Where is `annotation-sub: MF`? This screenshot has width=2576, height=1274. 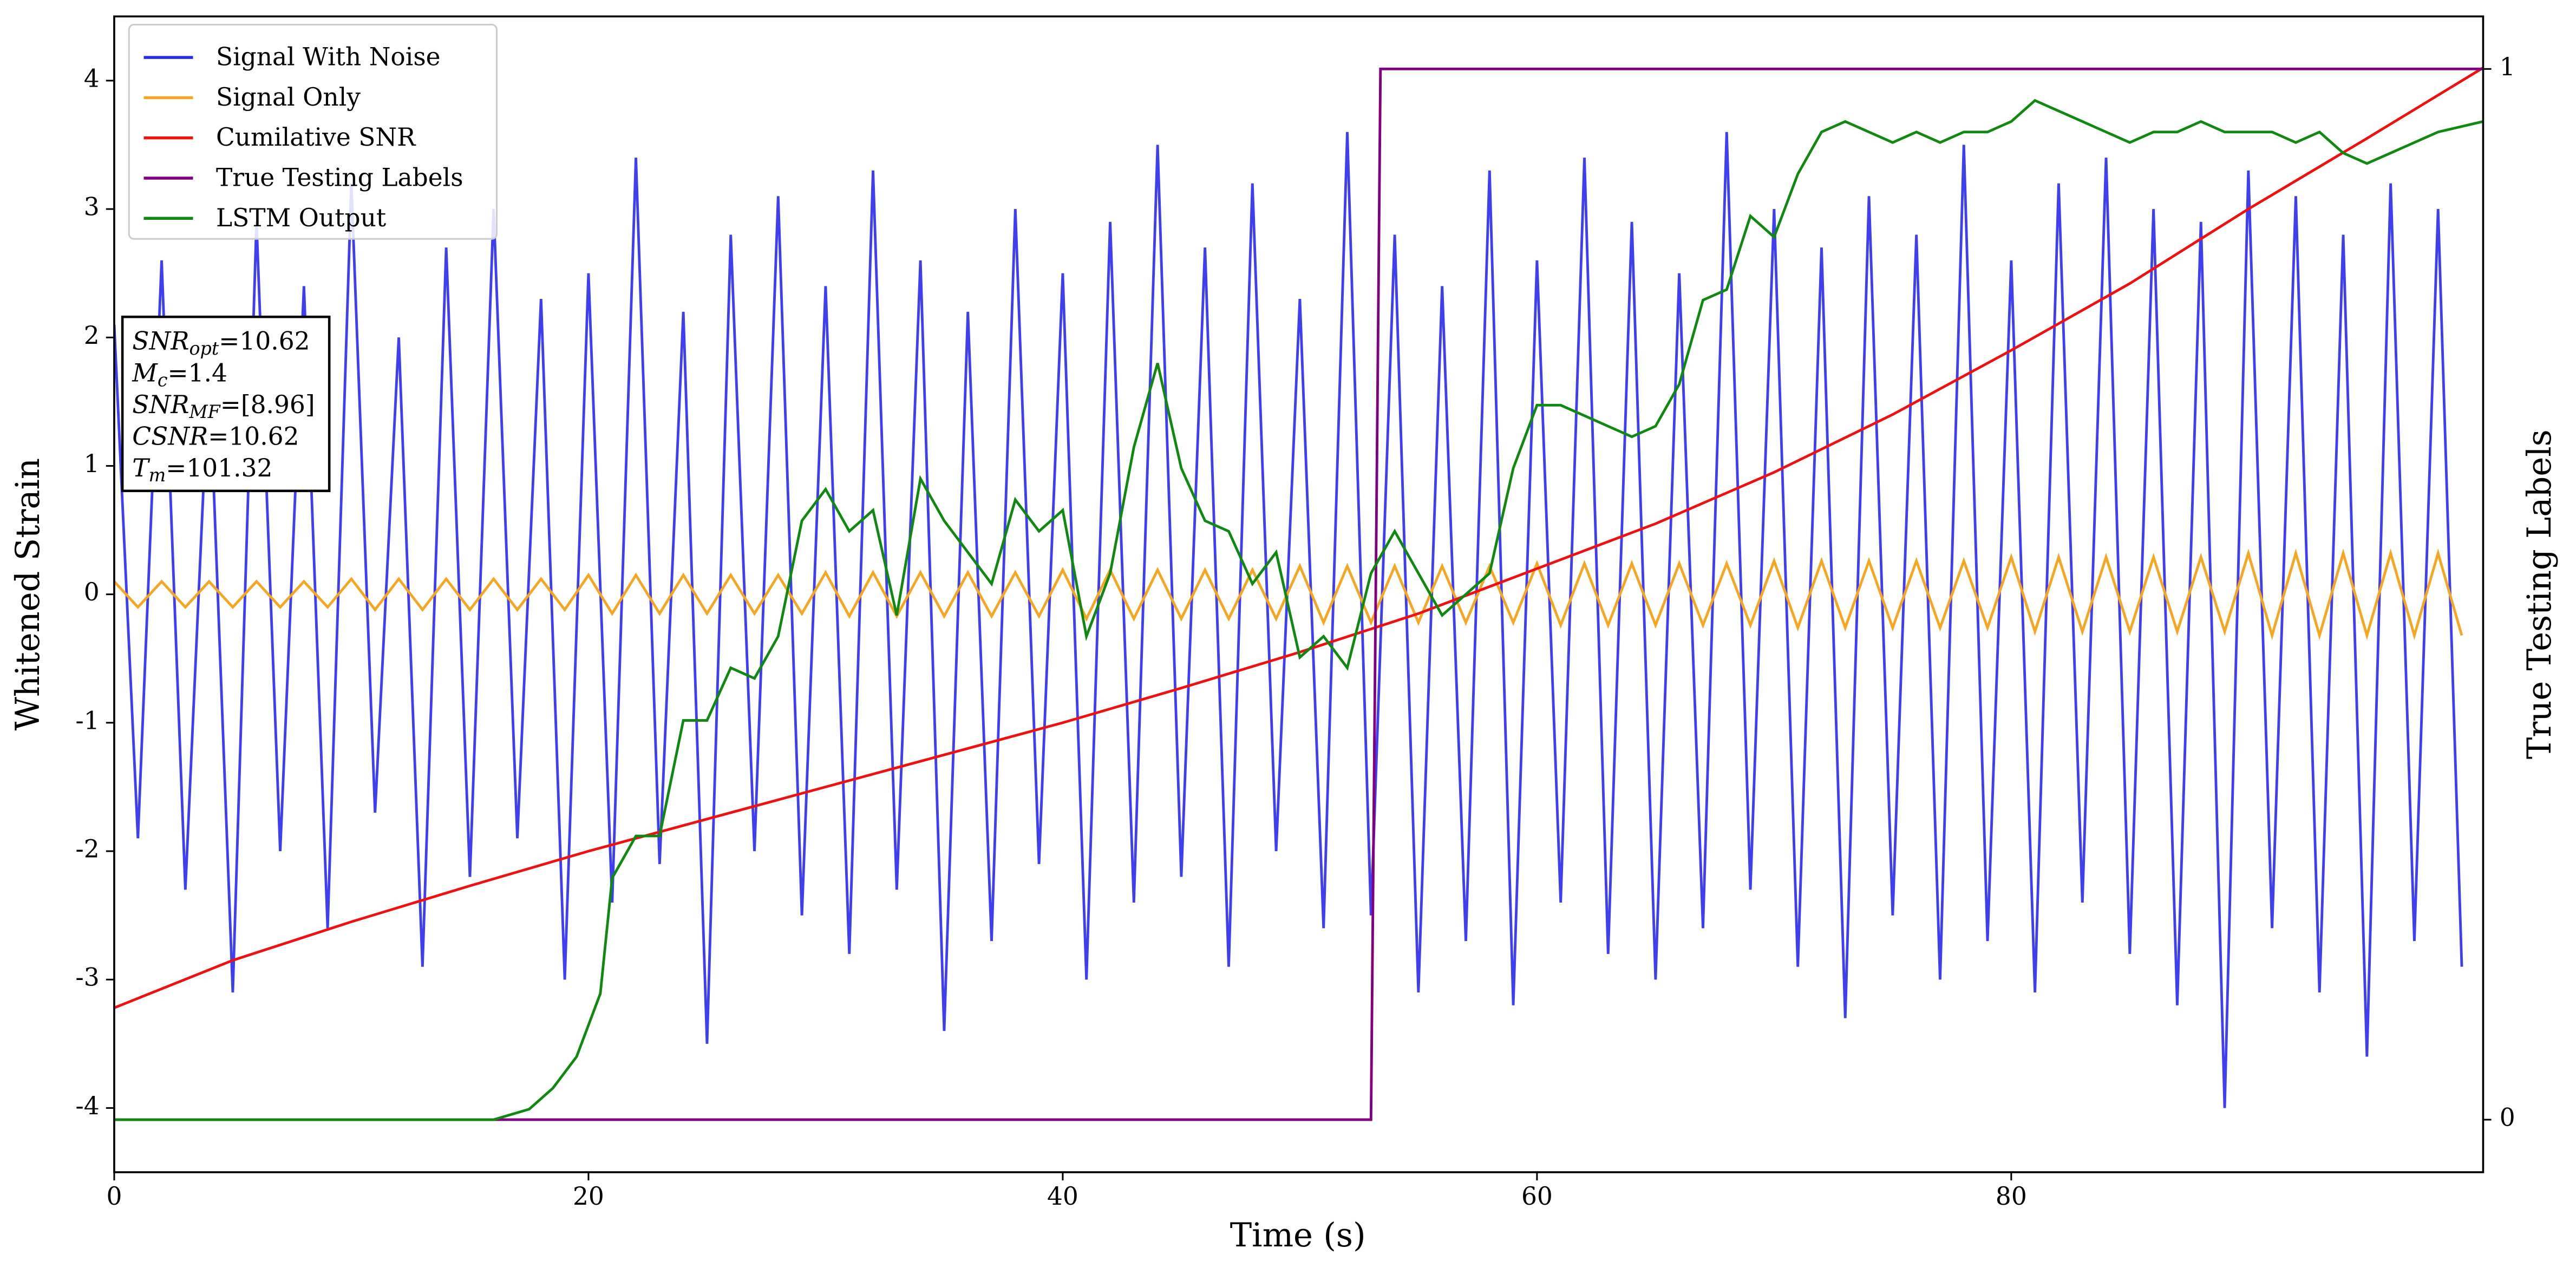
annotation-sub: MF is located at coordinates (204, 411).